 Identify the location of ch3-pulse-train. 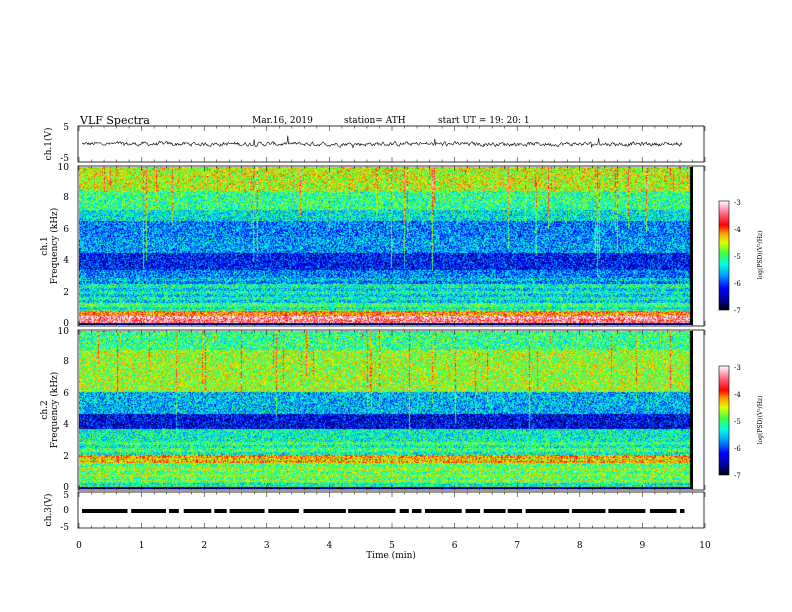
(383, 511).